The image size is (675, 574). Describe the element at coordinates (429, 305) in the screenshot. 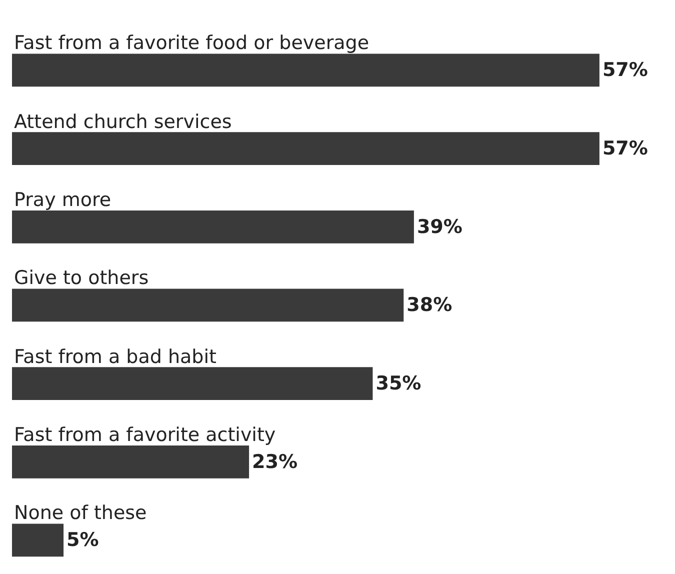

I see `data-label: 38%` at that location.